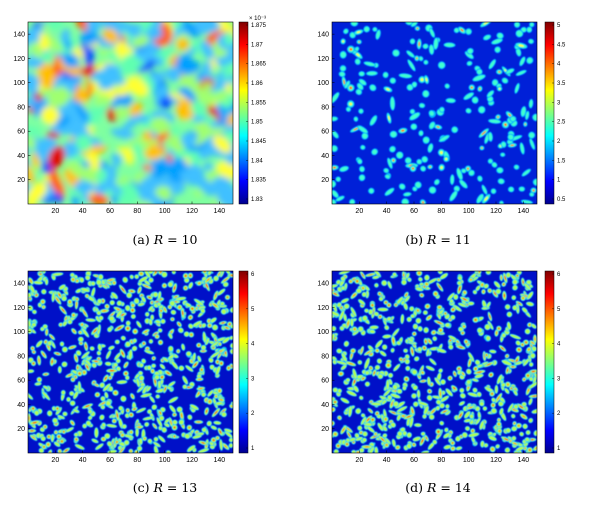 The height and width of the screenshot is (516, 589). What do you see at coordinates (414, 239) in the screenshot?
I see `caption-label-b: (b)` at bounding box center [414, 239].